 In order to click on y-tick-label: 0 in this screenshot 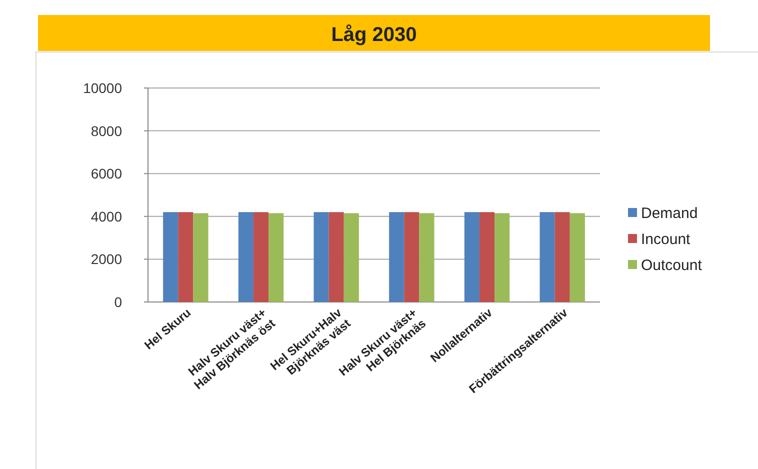, I will do `click(118, 302)`.